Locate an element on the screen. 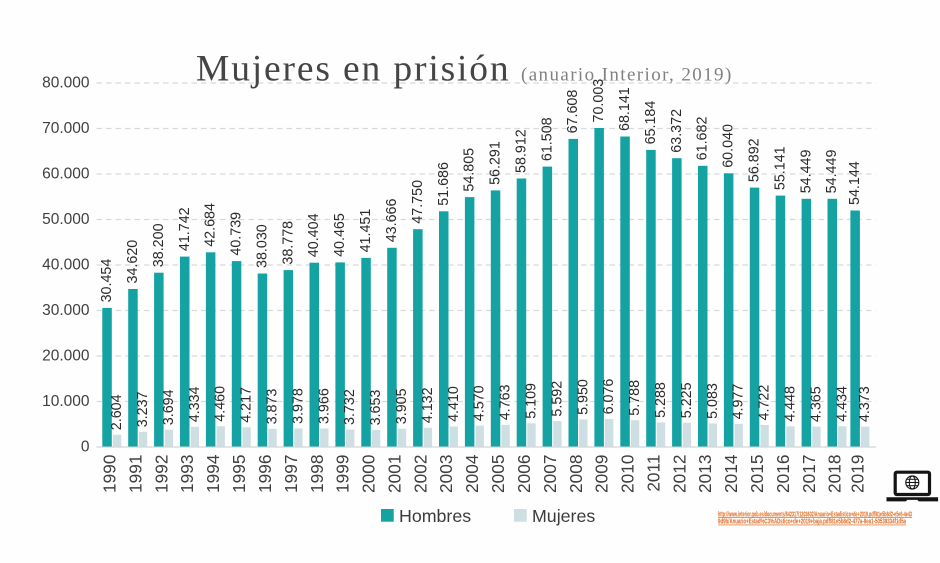 Image resolution: width=940 pixels, height=563 pixels. svg-text: 5.109 is located at coordinates (532, 401).